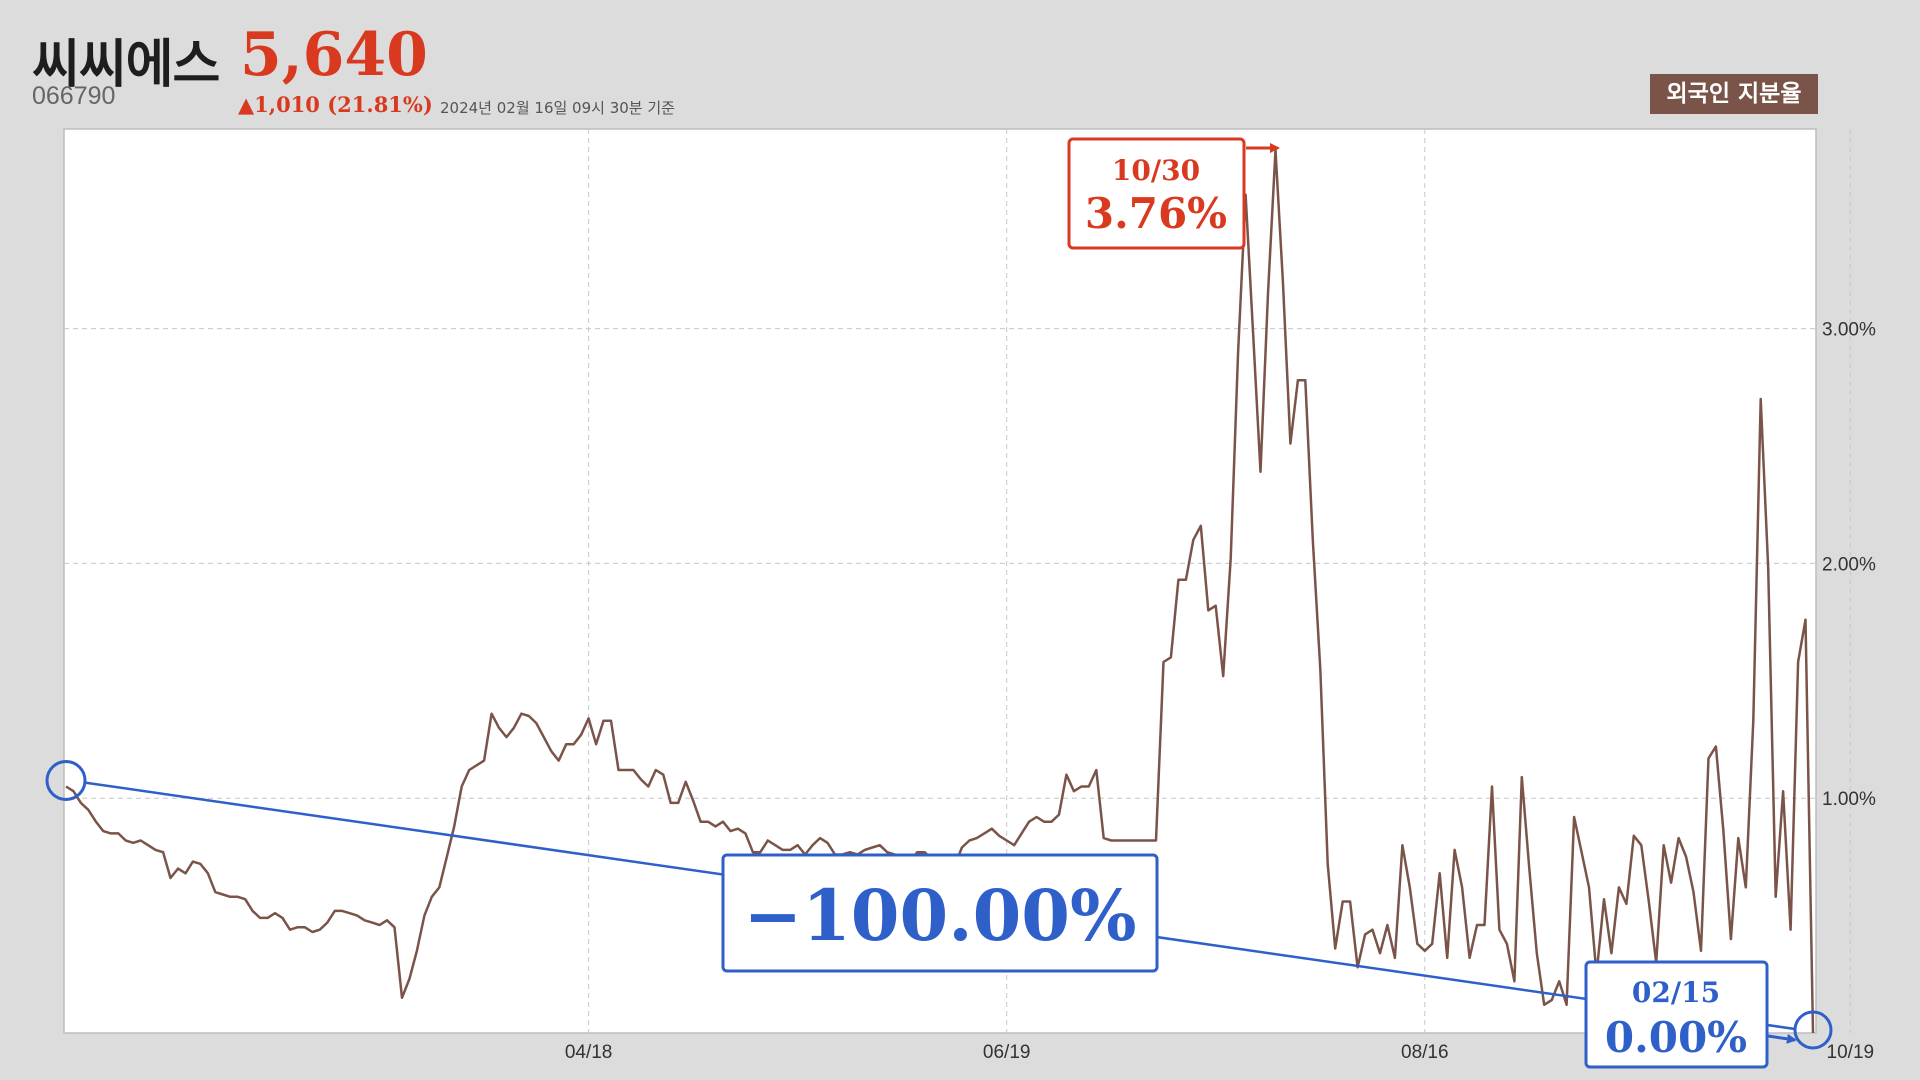 Image resolution: width=1920 pixels, height=1080 pixels. Describe the element at coordinates (126, 65) in the screenshot. I see `stock-name: 씨씨에스` at that location.